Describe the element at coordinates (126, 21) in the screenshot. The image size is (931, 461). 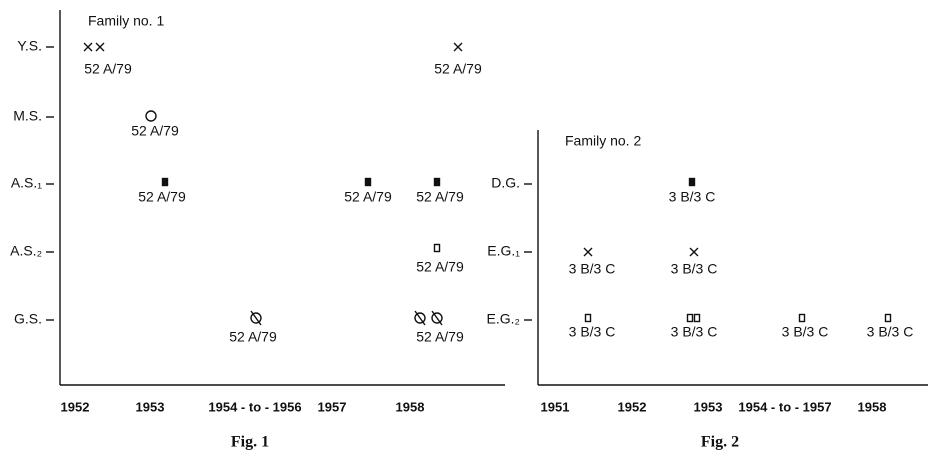
I see `figure-title: Family no. 1` at that location.